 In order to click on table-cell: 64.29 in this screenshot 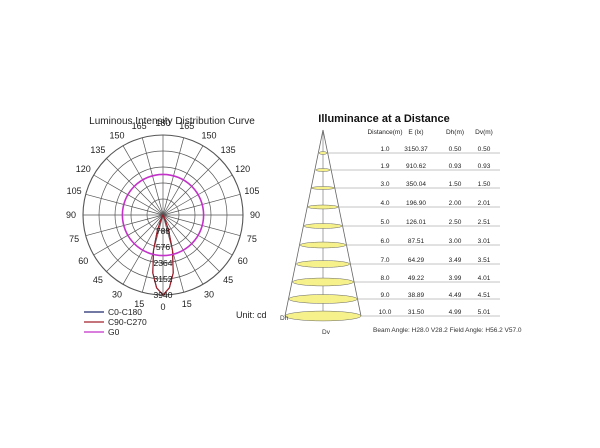, I will do `click(416, 260)`.